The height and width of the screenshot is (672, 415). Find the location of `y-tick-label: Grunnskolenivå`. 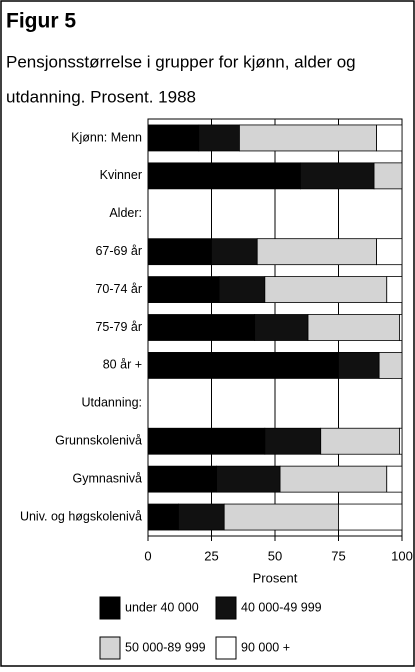

y-tick-label: Grunnskolenivå is located at coordinates (98, 441).